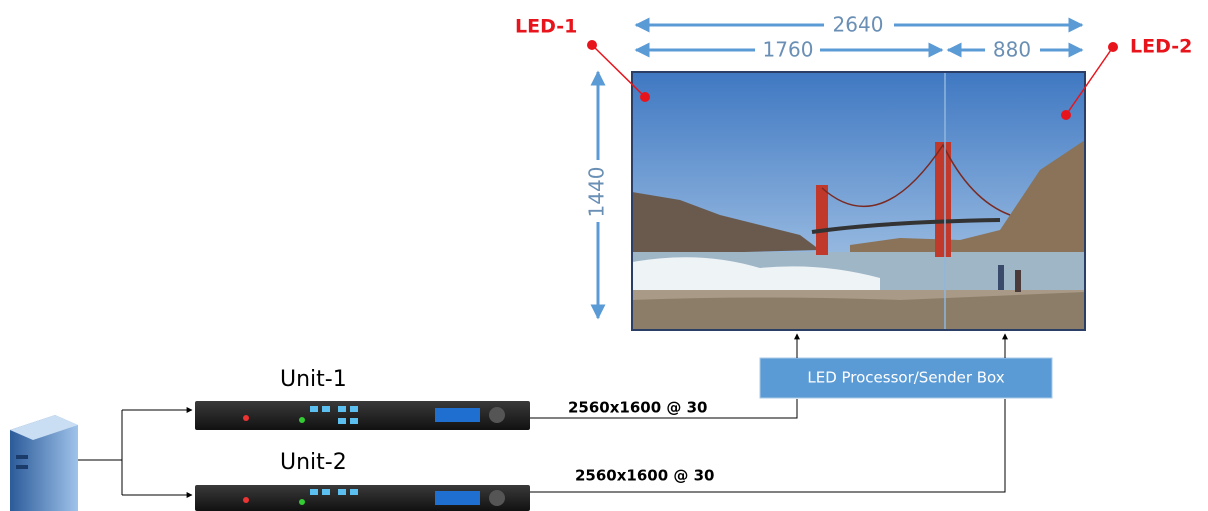 This screenshot has height=511, width=1208. I want to click on dimension-label: 1440, so click(597, 192).